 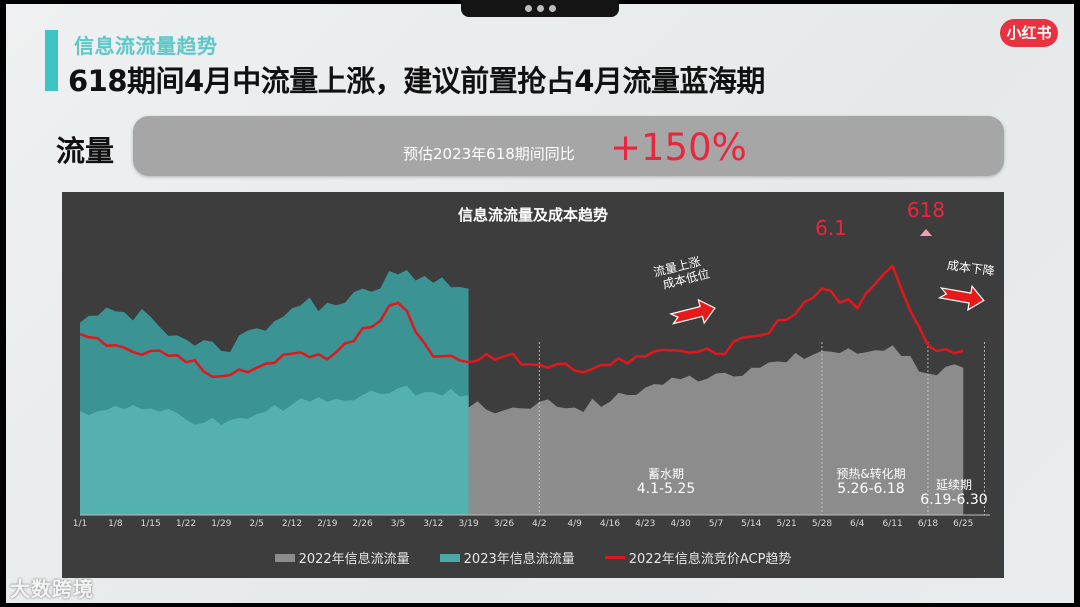 What do you see at coordinates (115, 524) in the screenshot?
I see `x-tick-label: 1/8` at bounding box center [115, 524].